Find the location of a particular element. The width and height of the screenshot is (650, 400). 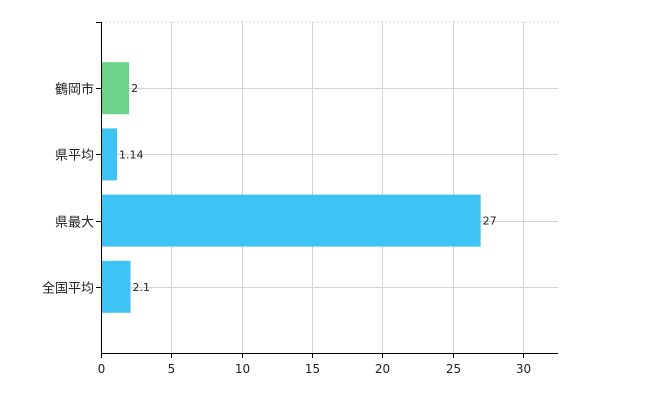

data-label-1: 1.14 is located at coordinates (131, 154).